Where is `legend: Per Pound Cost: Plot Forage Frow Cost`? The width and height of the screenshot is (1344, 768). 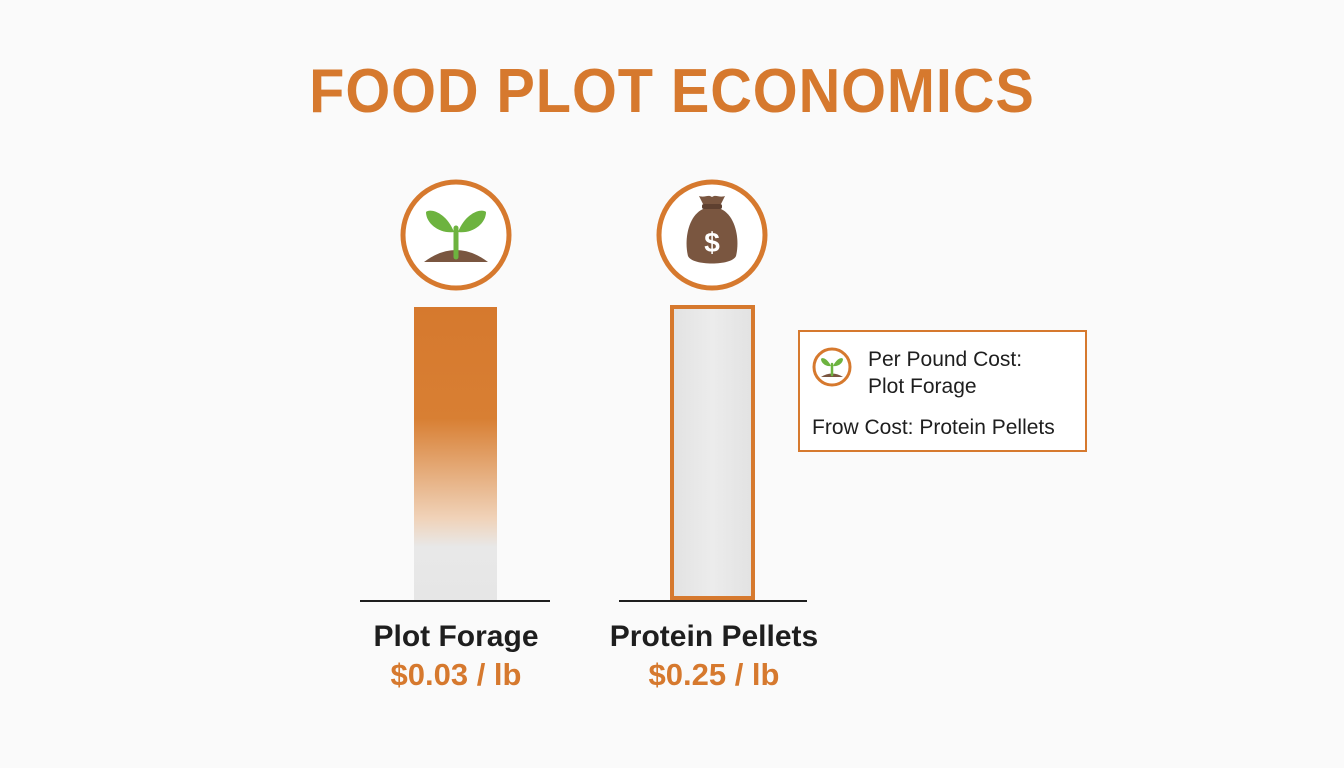
legend: Per Pound Cost: Plot Forage Frow Cost is located at coordinates (942, 391).